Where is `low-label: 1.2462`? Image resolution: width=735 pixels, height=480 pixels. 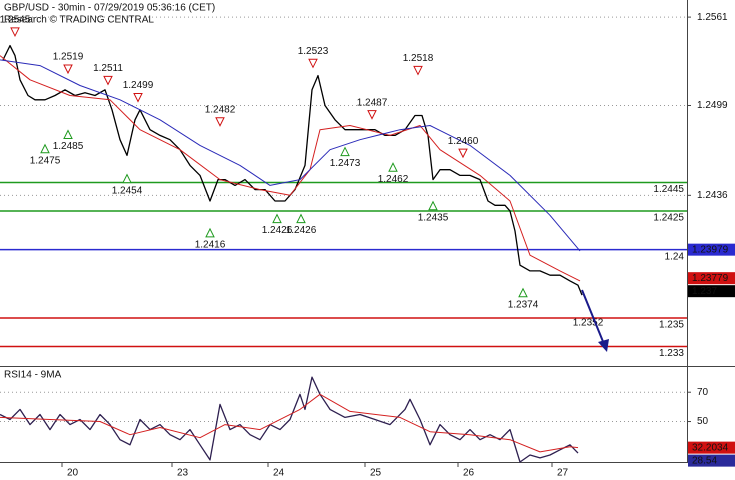
low-label: 1.2462 is located at coordinates (393, 179).